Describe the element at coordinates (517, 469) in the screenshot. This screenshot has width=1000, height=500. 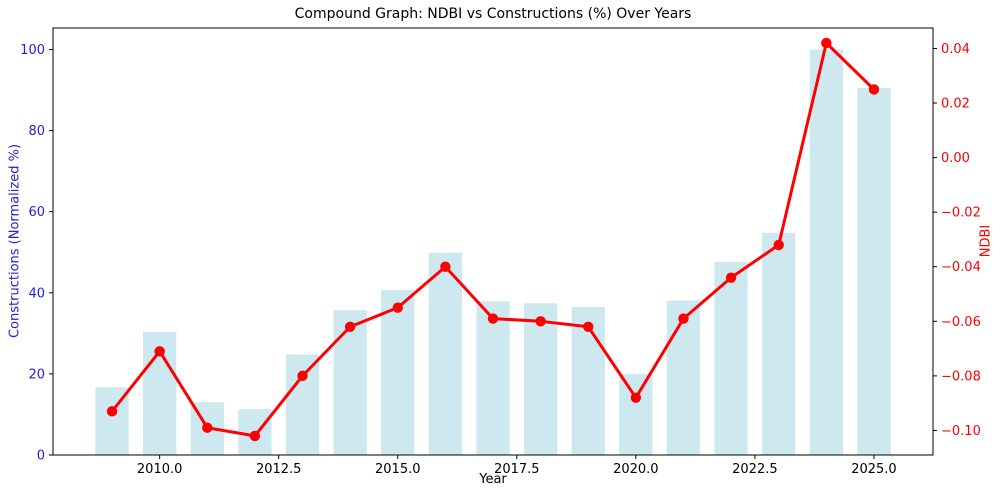
I see `x-tick-label: 2017.5` at that location.